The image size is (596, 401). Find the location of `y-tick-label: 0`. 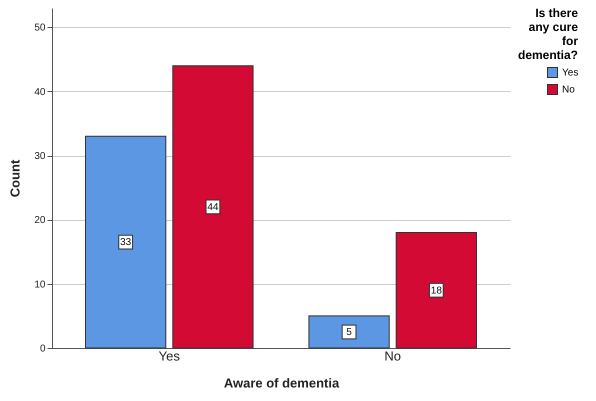

y-tick-label: 0 is located at coordinates (43, 349).